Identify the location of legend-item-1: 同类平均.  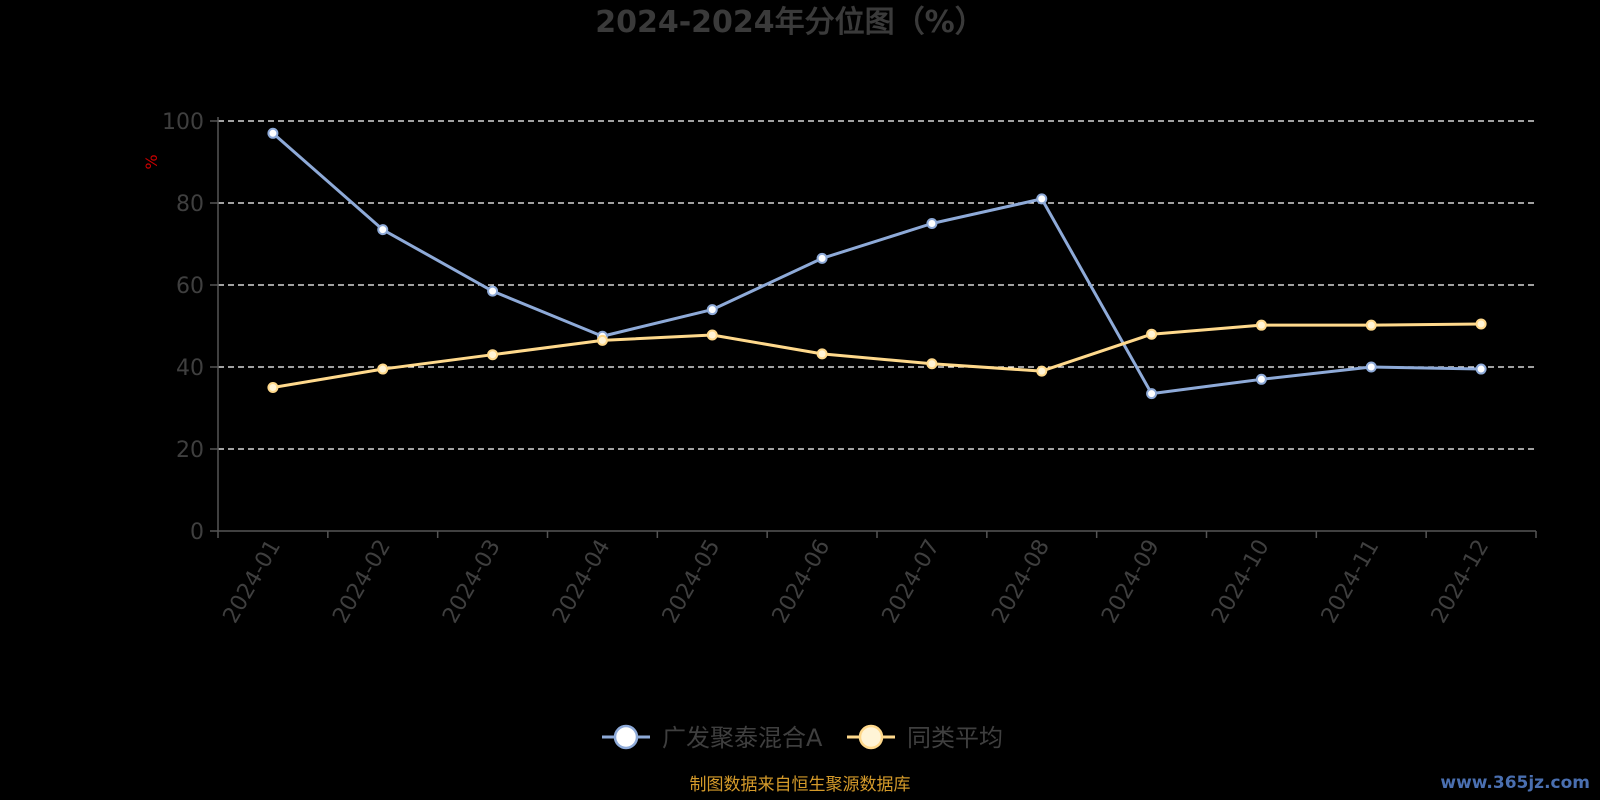
(925, 738).